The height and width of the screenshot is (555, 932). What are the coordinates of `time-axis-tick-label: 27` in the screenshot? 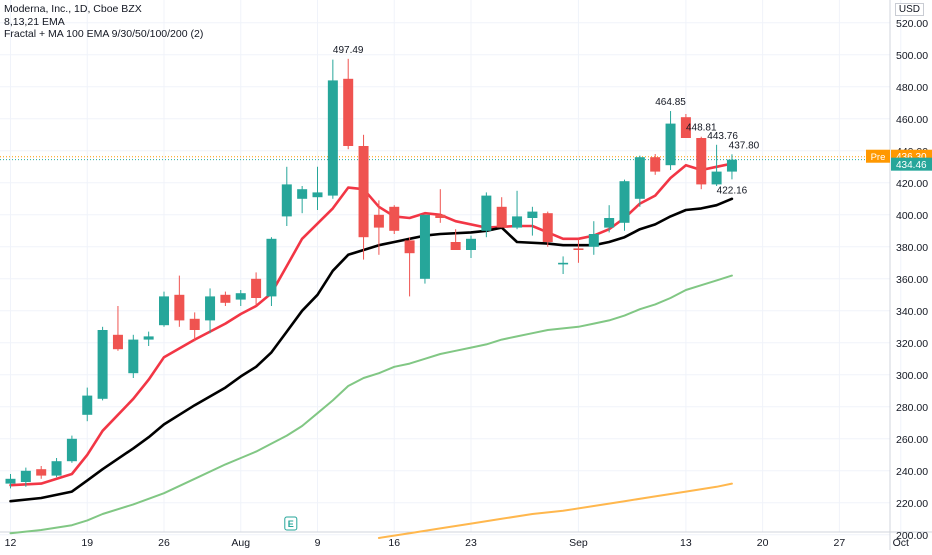 It's located at (840, 543).